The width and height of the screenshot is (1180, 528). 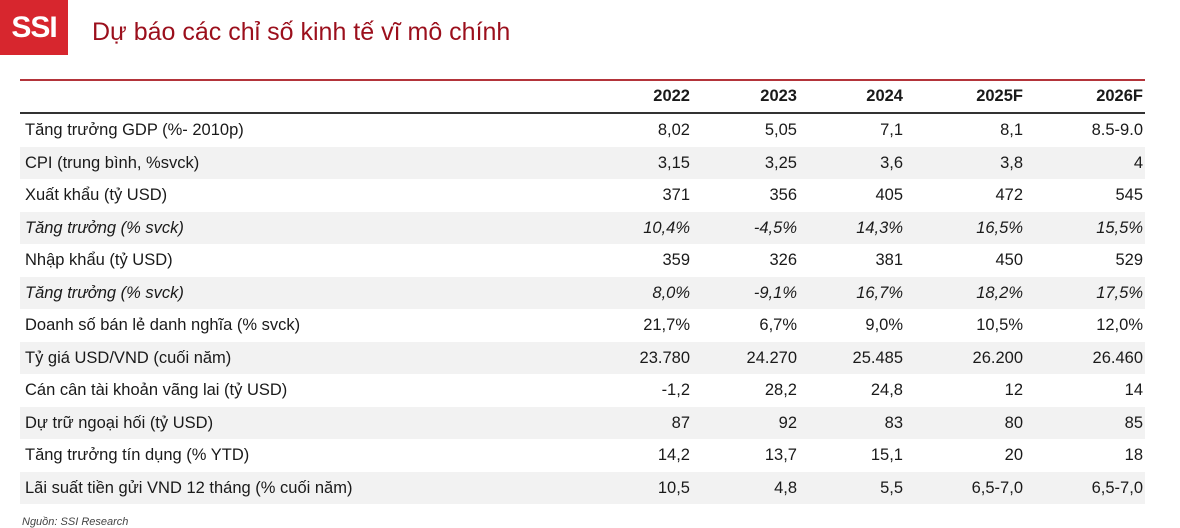 I want to click on cell-value: 8,02, so click(x=673, y=130).